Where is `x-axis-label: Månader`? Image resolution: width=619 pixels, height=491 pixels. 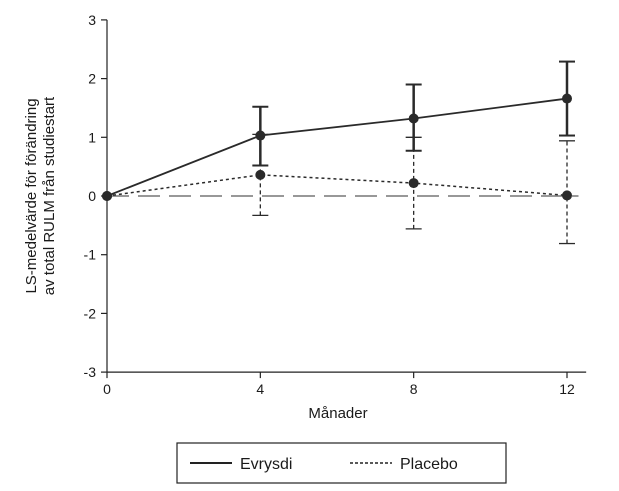
x-axis-label: Månader is located at coordinates (337, 413).